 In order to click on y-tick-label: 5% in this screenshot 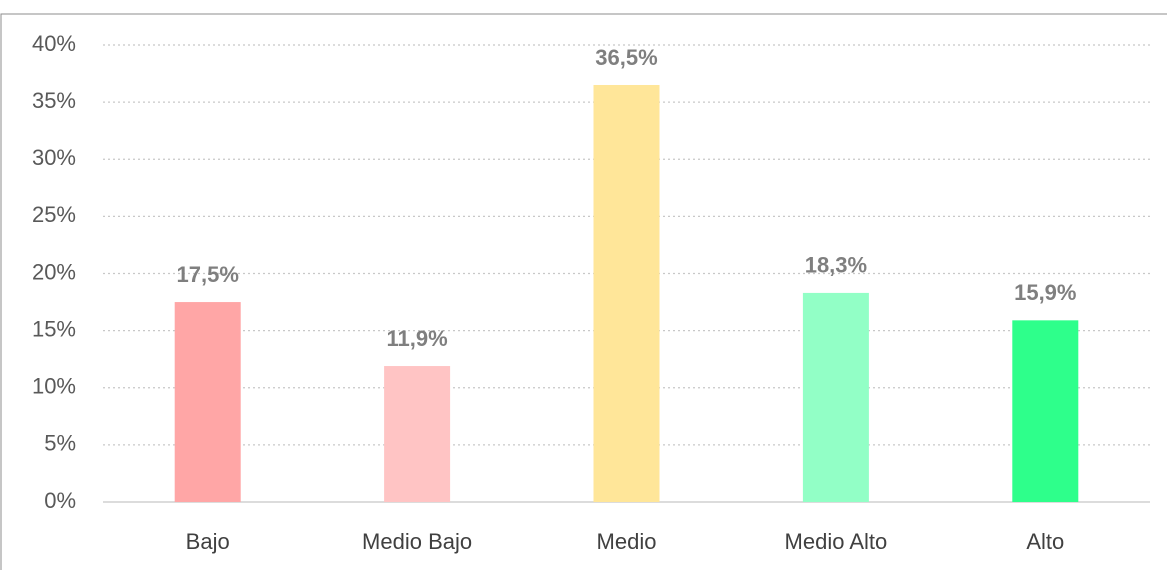, I will do `click(60, 443)`.